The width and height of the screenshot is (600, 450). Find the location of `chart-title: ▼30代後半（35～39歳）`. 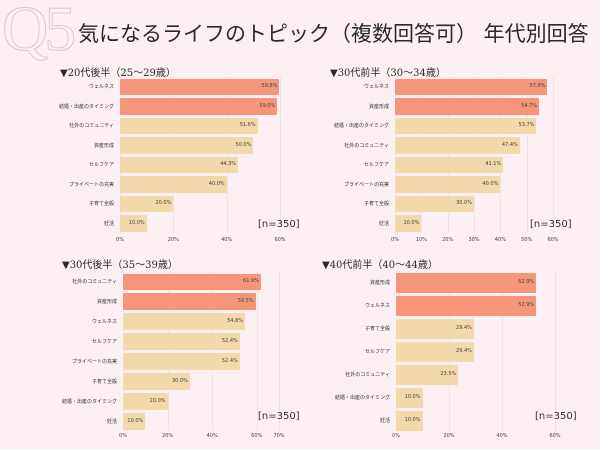

chart-title: ▼30代後半（35～39歳） is located at coordinates (120, 265).